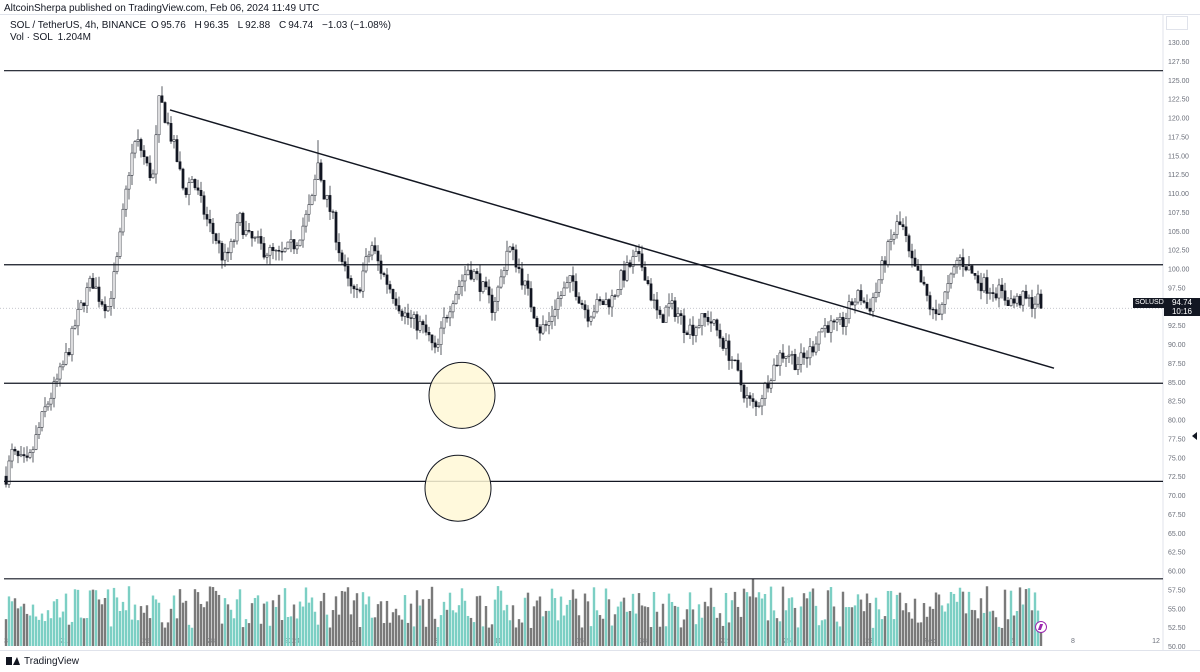 The image size is (1200, 672). Describe the element at coordinates (1177, 647) in the screenshot. I see `y-tick-label: 50.00` at that location.